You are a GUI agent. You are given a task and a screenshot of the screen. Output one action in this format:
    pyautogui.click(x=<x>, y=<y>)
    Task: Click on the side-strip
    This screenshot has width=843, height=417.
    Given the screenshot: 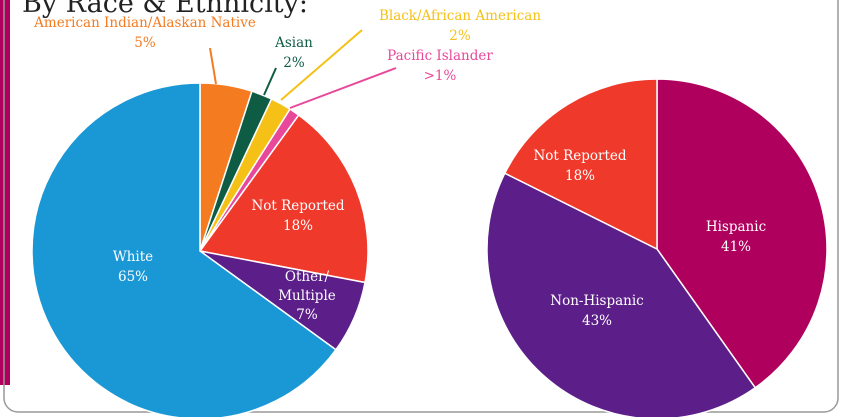 What is the action you would take?
    pyautogui.click(x=5, y=192)
    